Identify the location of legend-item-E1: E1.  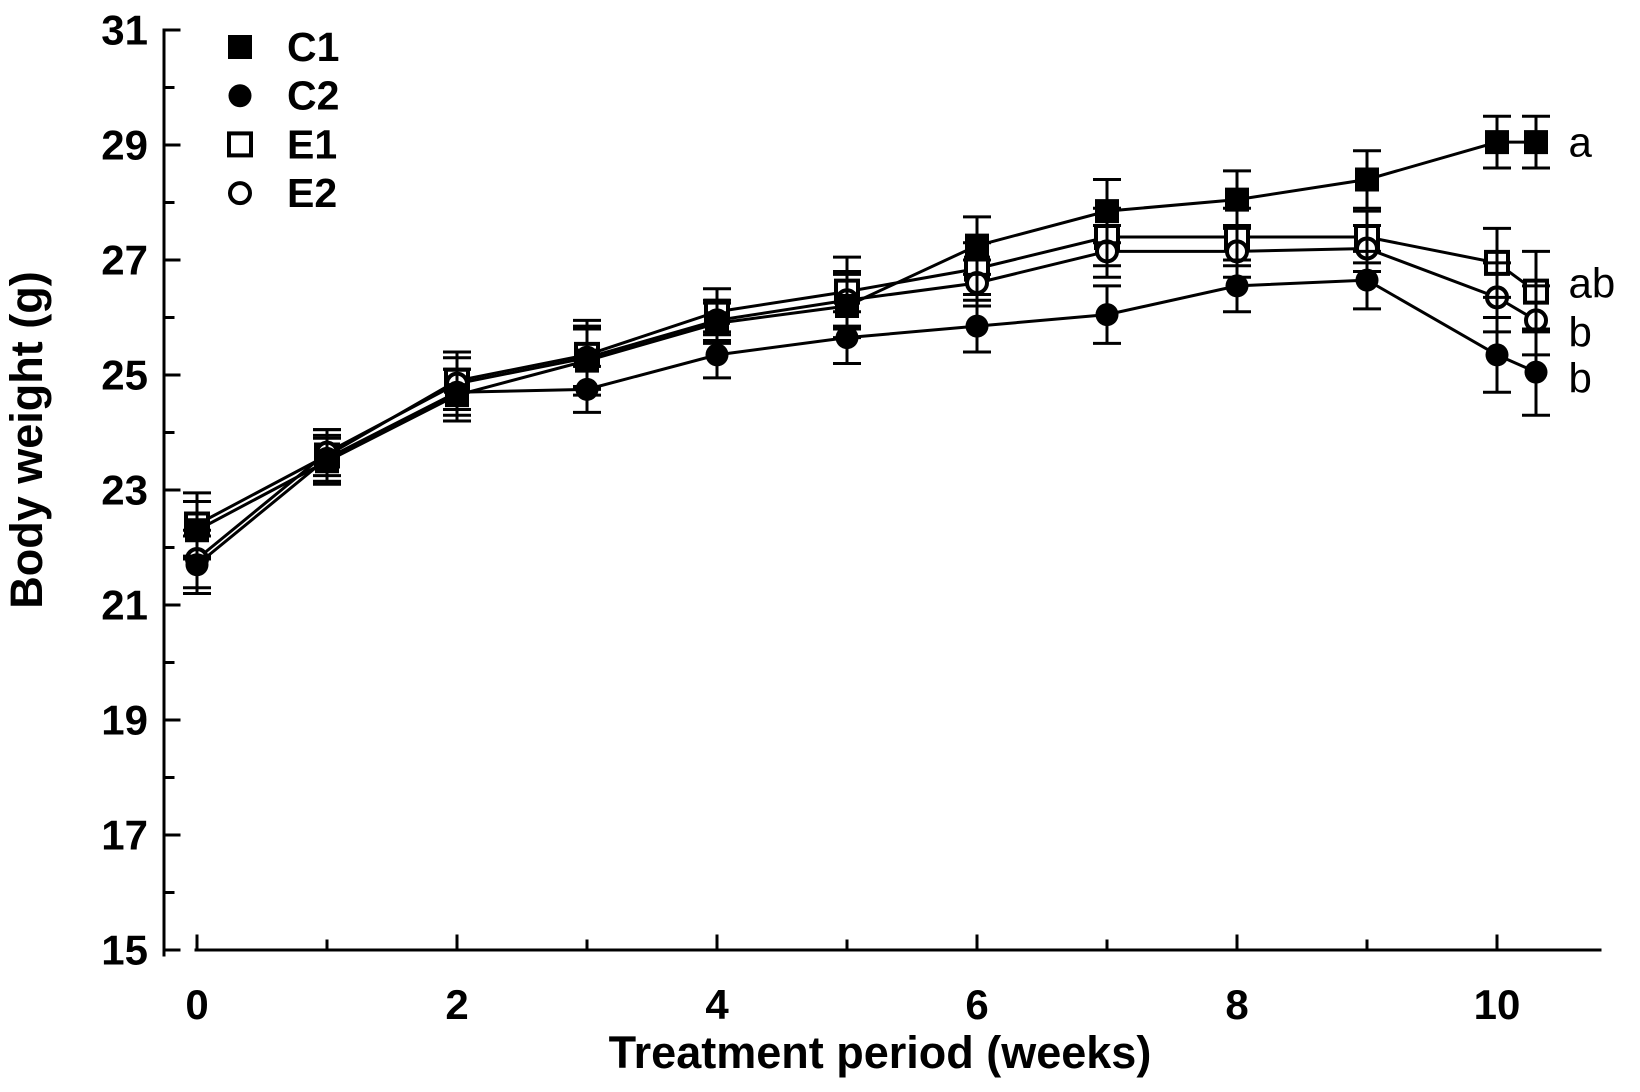
(282, 144).